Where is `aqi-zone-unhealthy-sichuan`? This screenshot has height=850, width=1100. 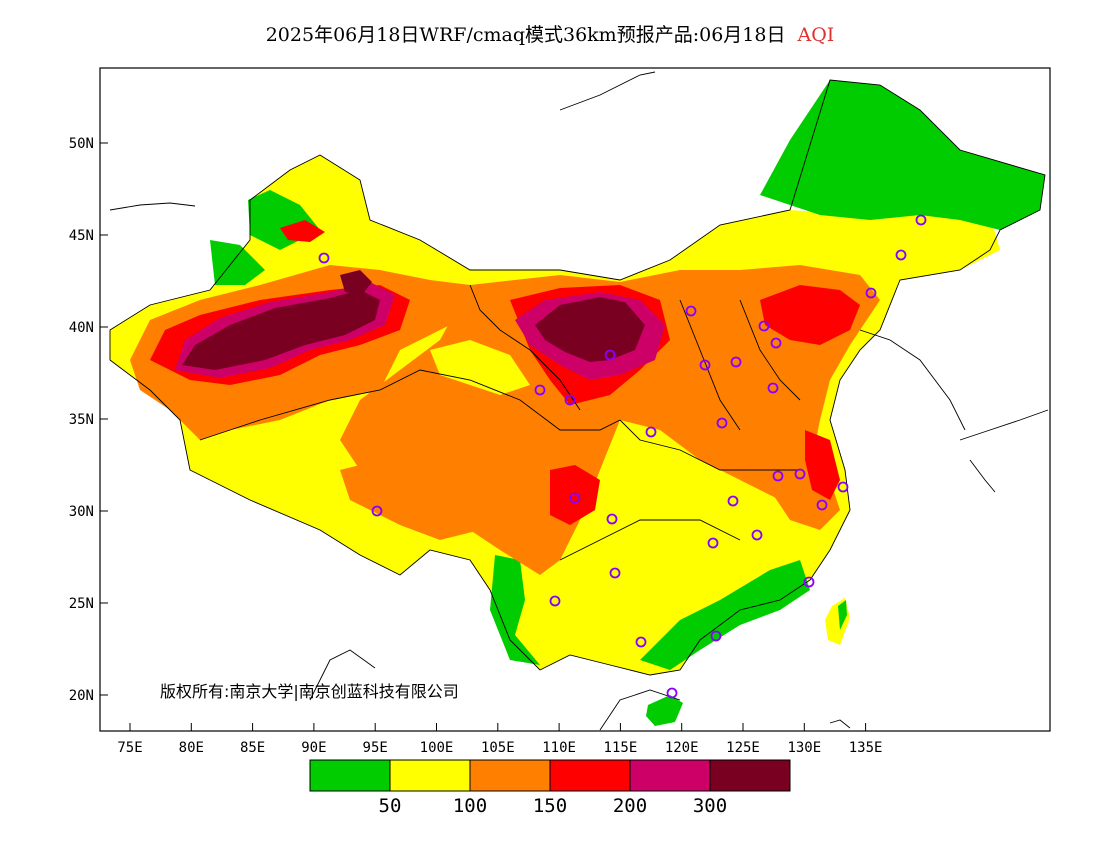 aqi-zone-unhealthy-sichuan is located at coordinates (575, 495).